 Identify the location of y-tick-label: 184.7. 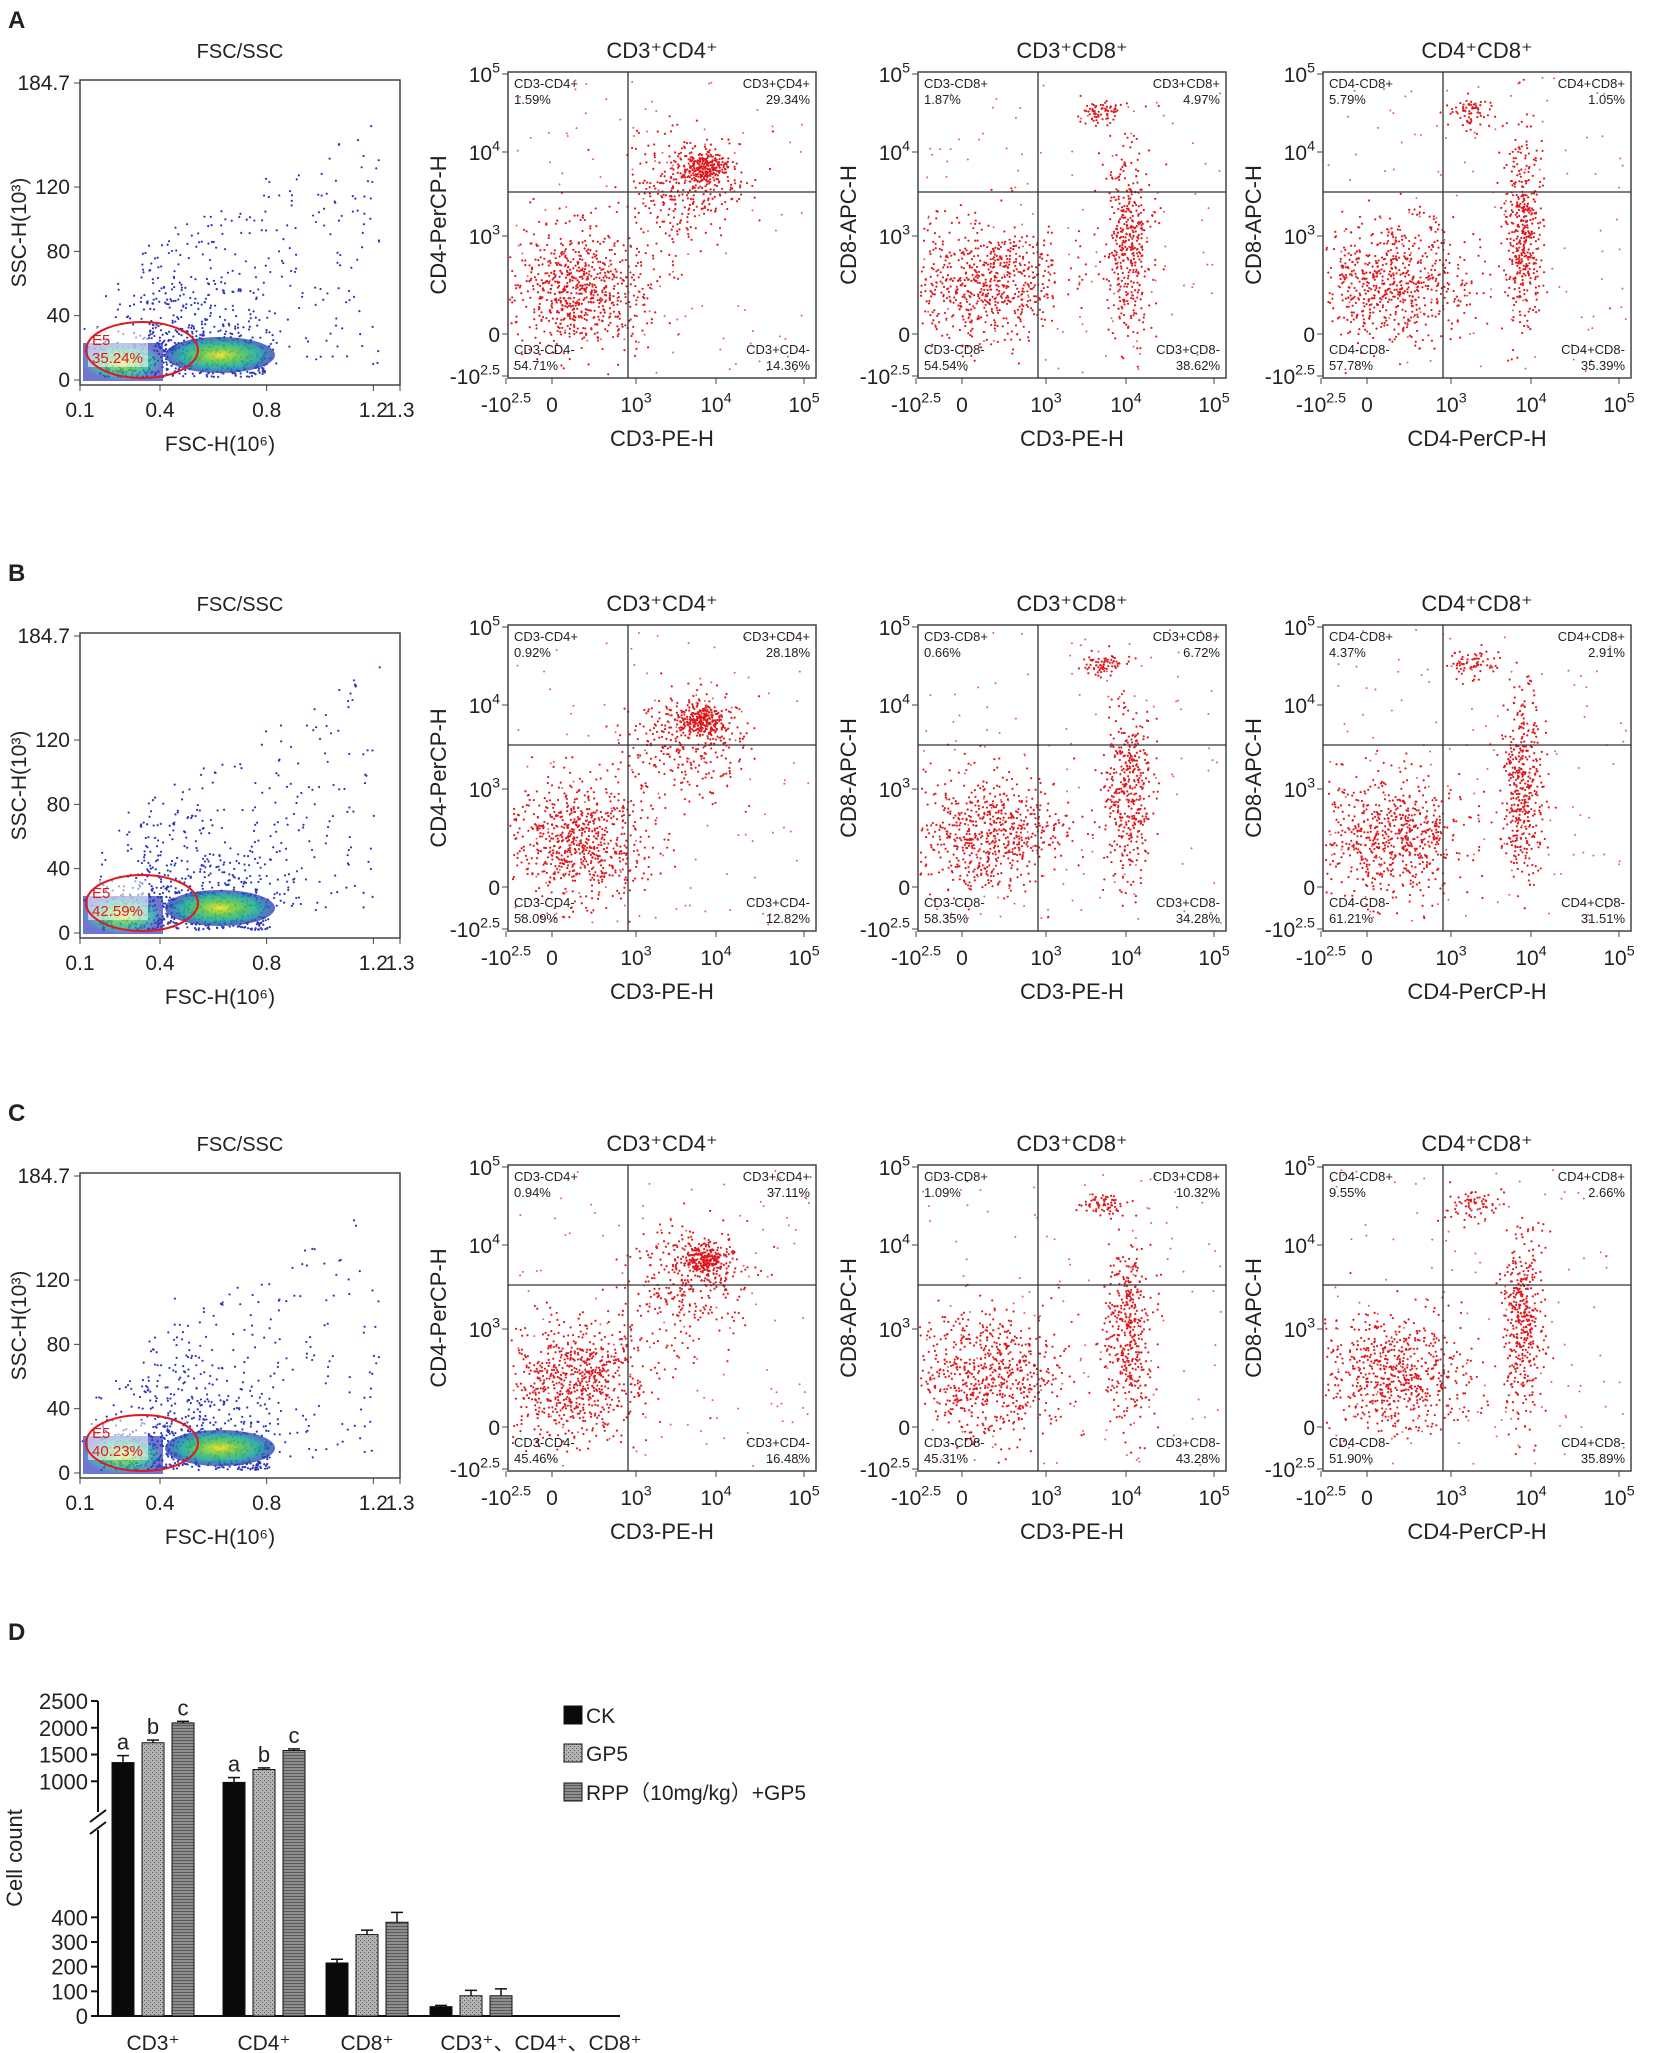
(43, 83).